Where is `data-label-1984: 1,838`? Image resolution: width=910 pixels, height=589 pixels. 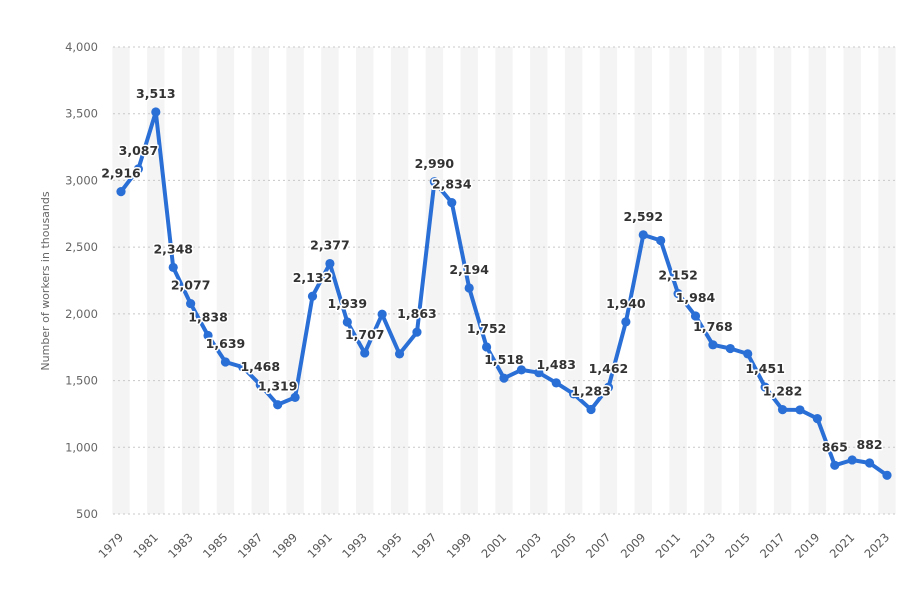
data-label-1984: 1,838 is located at coordinates (208, 316).